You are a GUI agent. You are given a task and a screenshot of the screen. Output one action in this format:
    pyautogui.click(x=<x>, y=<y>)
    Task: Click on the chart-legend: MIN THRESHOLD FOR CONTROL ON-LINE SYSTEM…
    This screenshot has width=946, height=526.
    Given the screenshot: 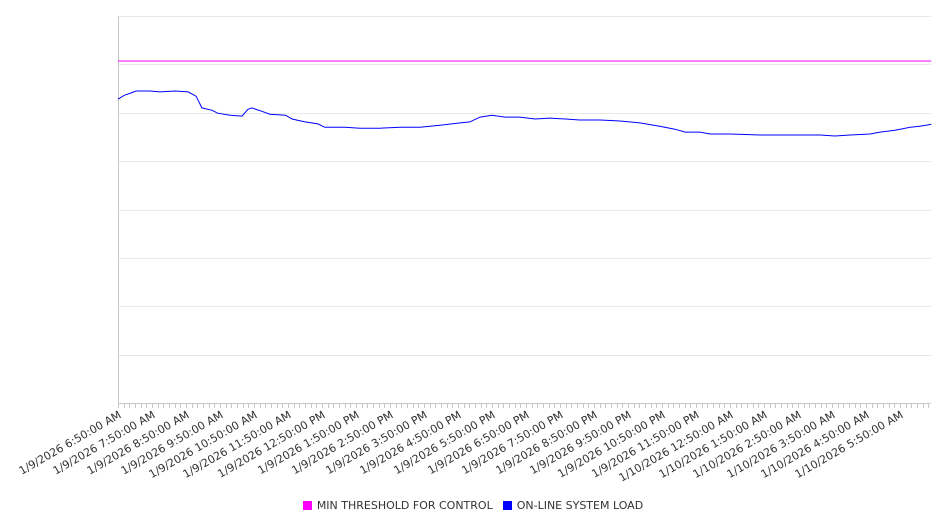 What is the action you would take?
    pyautogui.click(x=473, y=505)
    